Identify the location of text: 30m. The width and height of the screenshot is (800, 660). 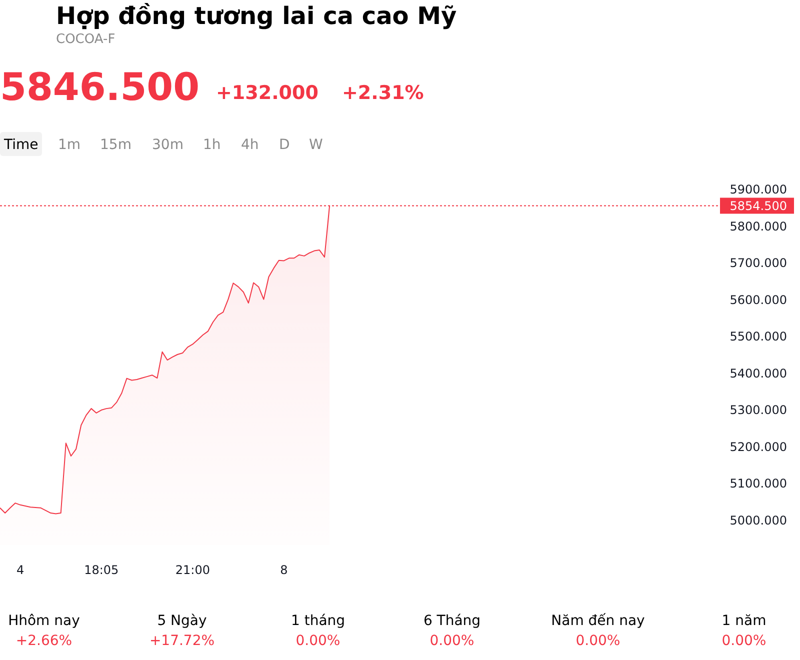
(168, 145).